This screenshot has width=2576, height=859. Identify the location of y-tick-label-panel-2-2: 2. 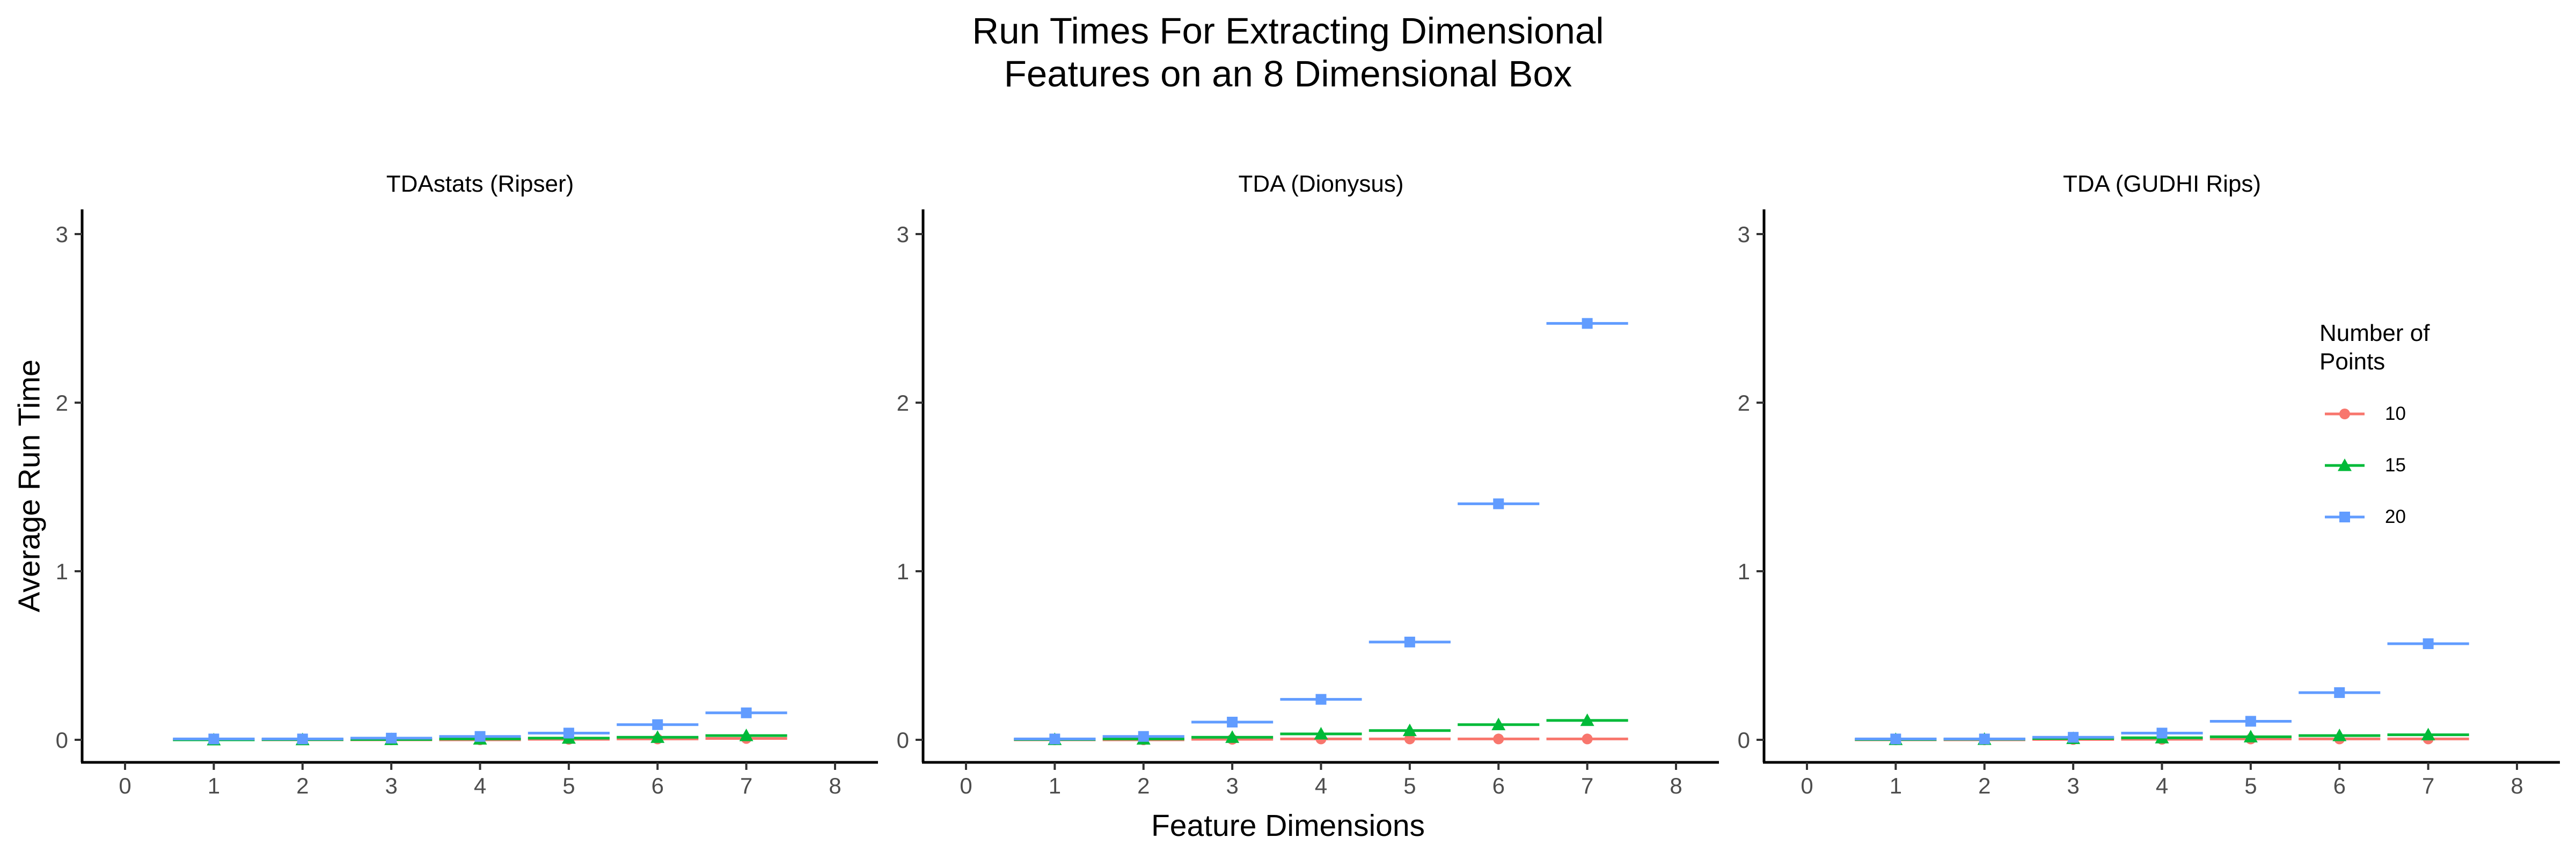
(1744, 403).